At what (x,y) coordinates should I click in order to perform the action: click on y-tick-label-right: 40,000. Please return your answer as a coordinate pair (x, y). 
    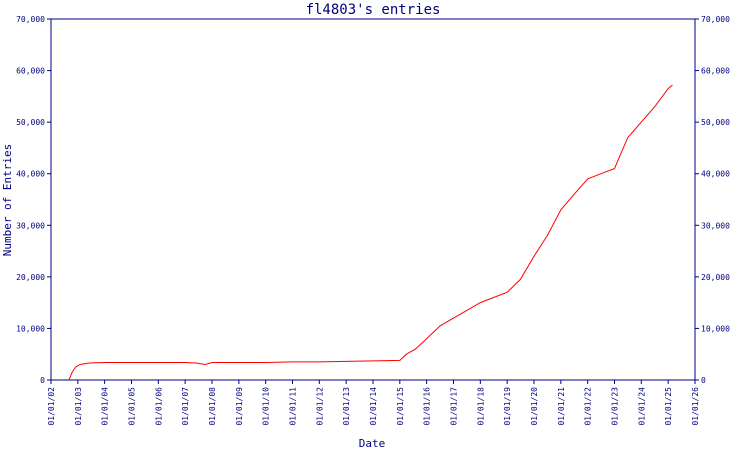
    Looking at the image, I should click on (715, 174).